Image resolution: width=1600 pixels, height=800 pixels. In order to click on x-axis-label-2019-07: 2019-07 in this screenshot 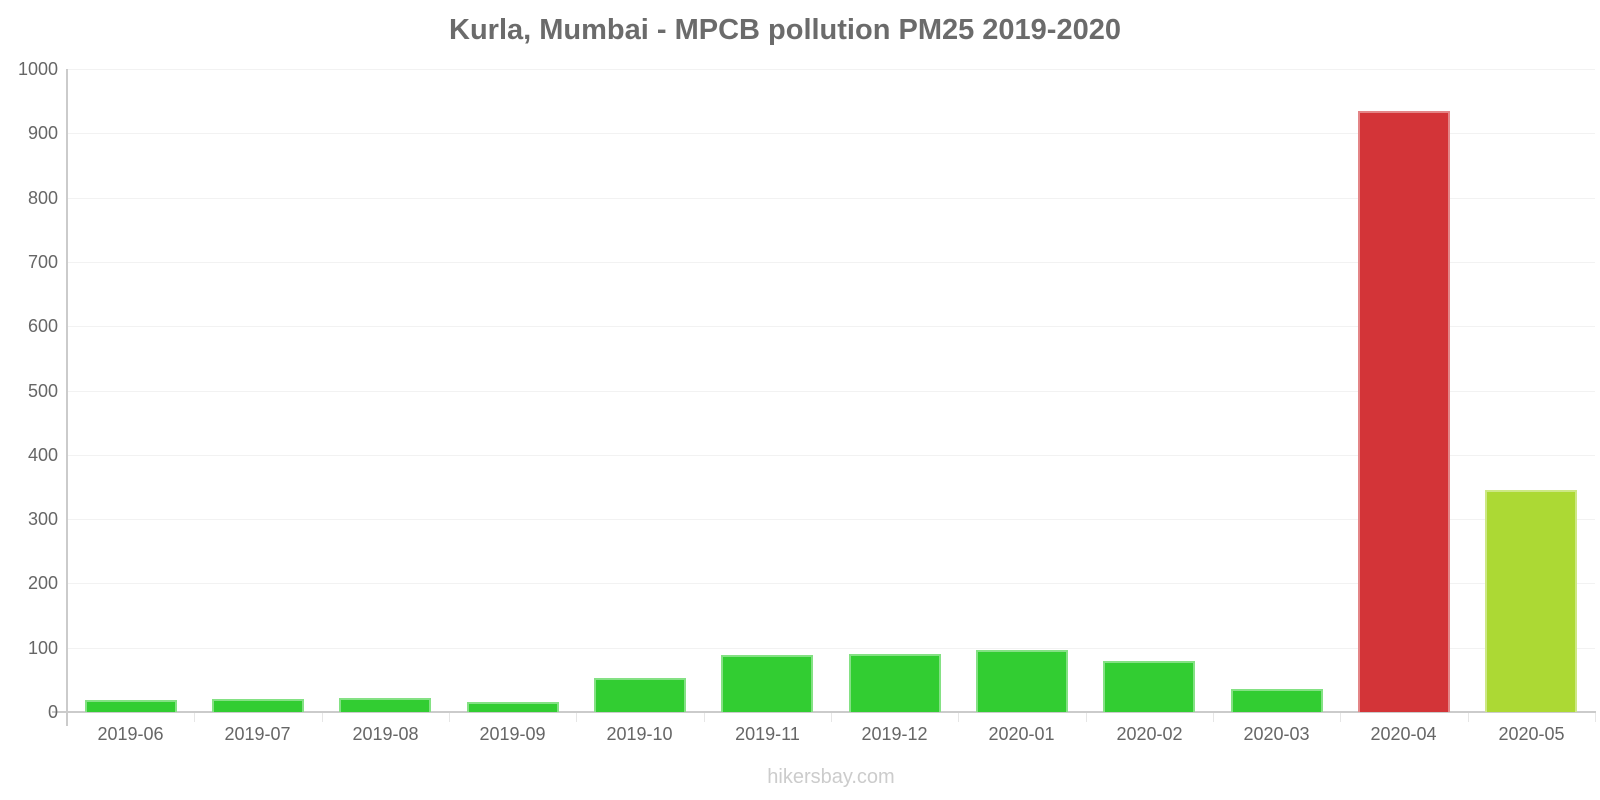, I will do `click(257, 734)`.